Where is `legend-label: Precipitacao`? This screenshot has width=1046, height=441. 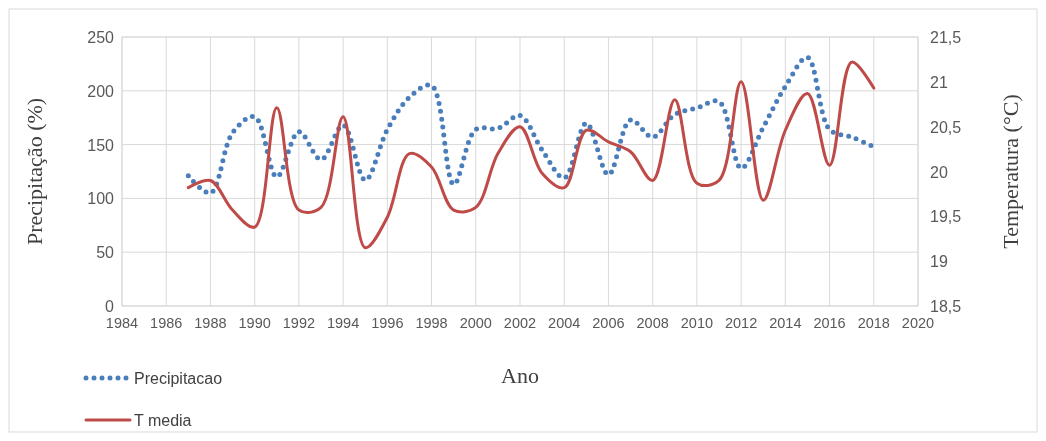 legend-label: Precipitacao is located at coordinates (178, 378).